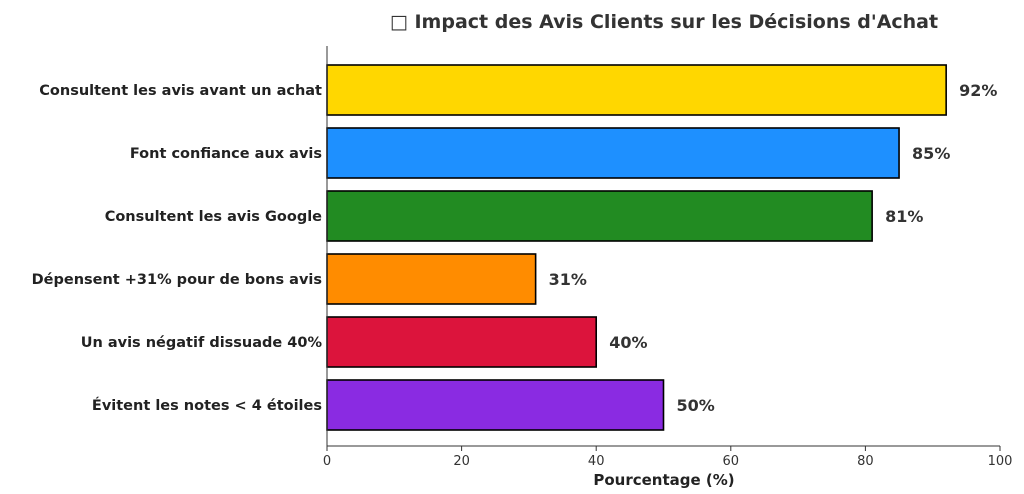  Describe the element at coordinates (668, 457) in the screenshot. I see `x-ticks: 0 20 40 60 80 100` at that location.